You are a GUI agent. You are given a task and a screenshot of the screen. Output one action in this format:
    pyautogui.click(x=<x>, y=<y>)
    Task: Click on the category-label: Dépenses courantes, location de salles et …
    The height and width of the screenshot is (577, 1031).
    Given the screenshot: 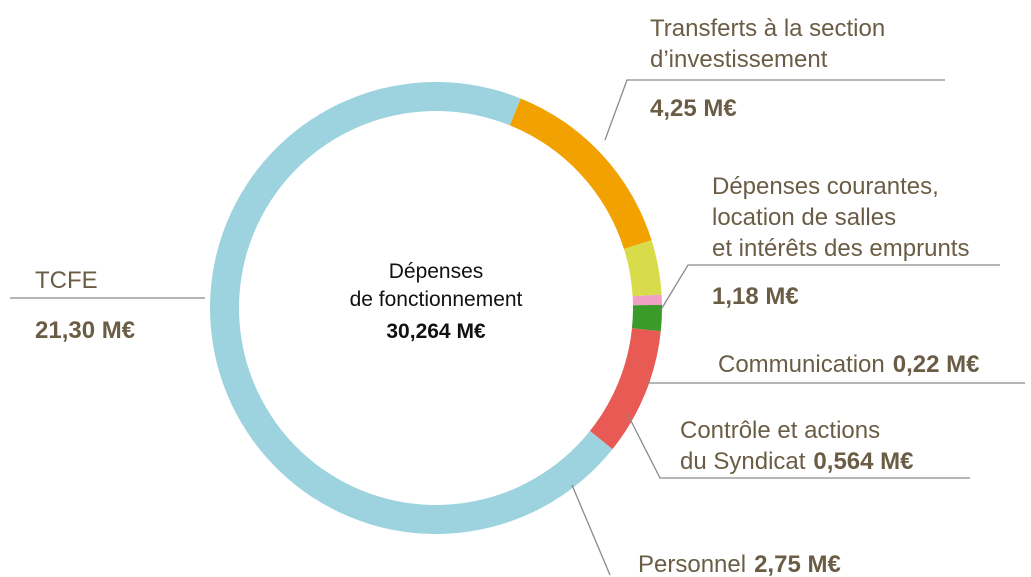 What is the action you would take?
    pyautogui.click(x=840, y=217)
    